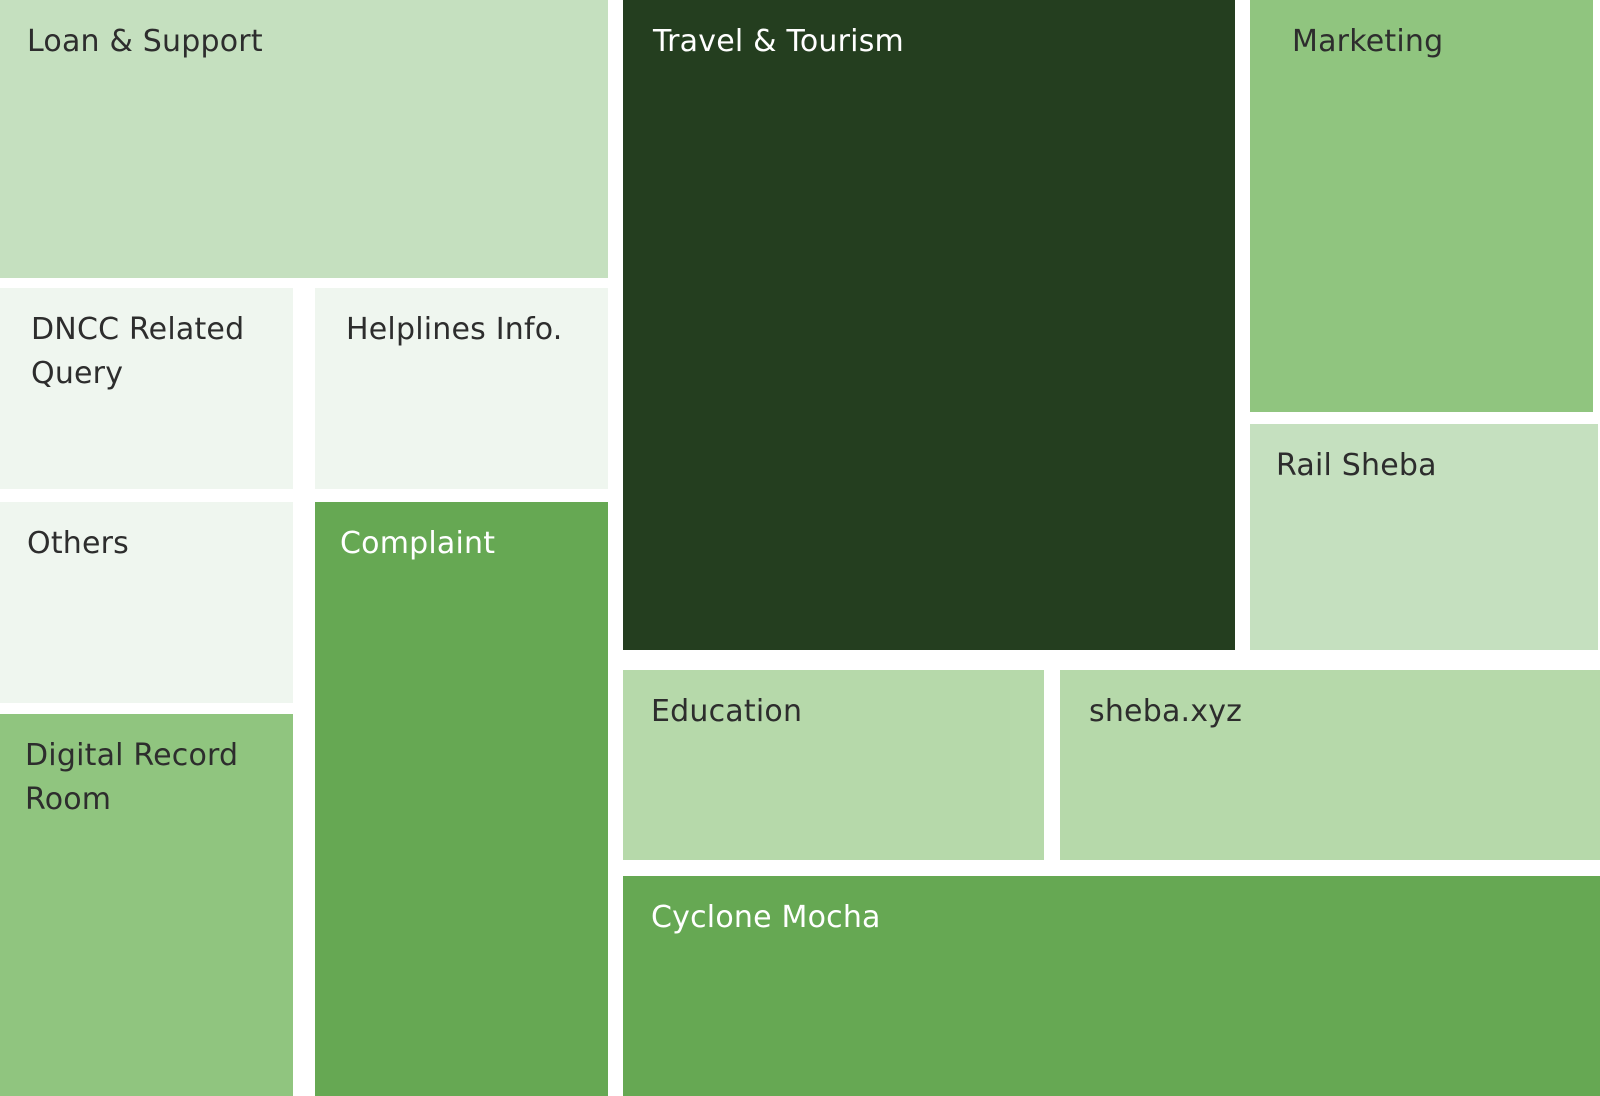  I want to click on treemap-tile-dncc-related-query: DNCC Related Query, so click(146, 388).